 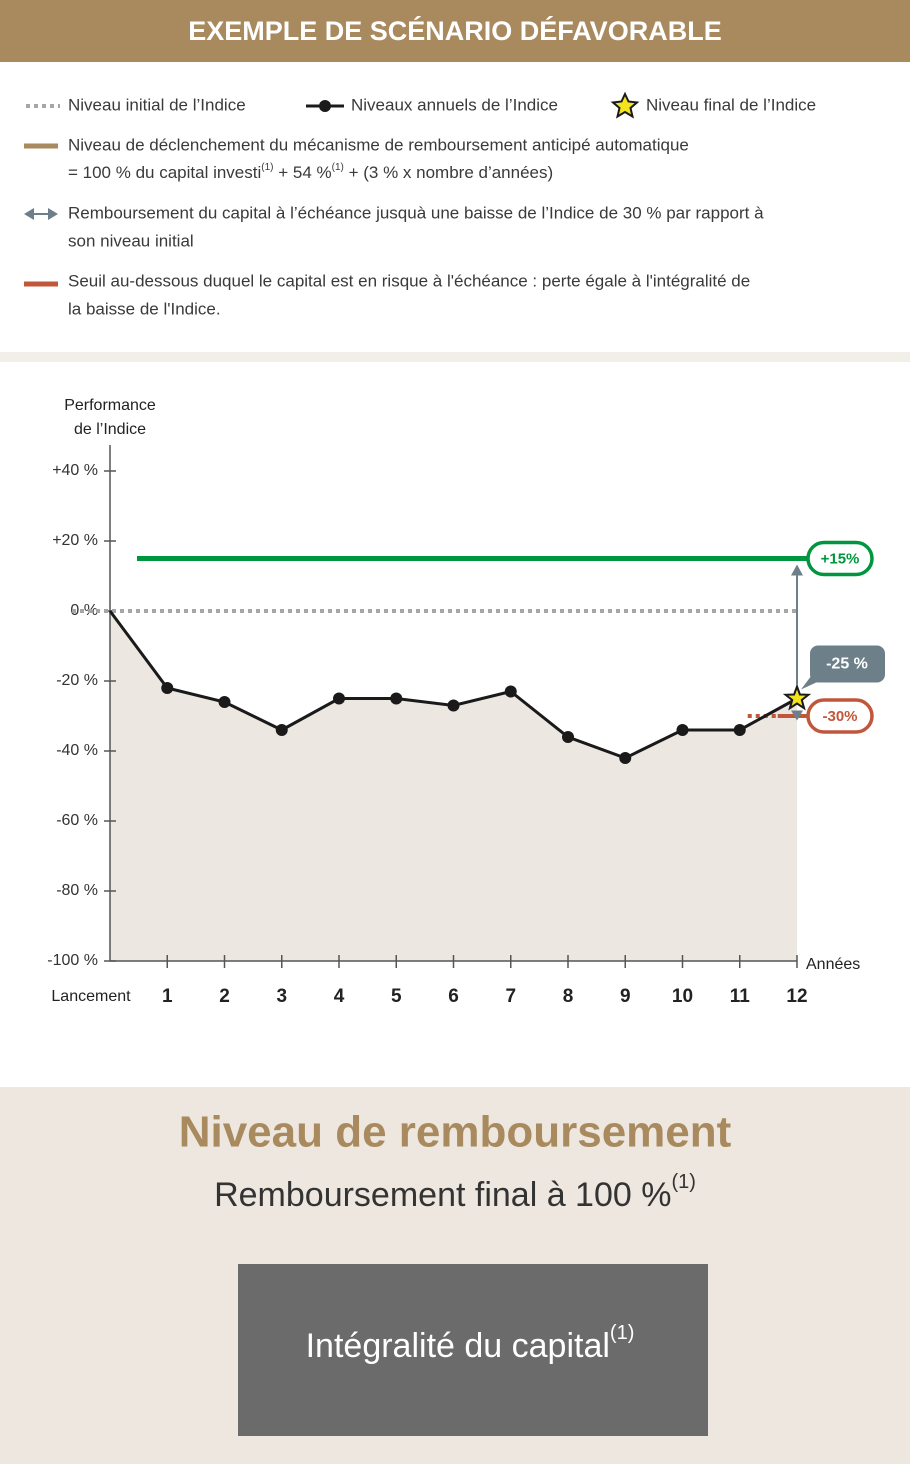 I want to click on y-tick-label: +20 %, so click(x=75, y=540).